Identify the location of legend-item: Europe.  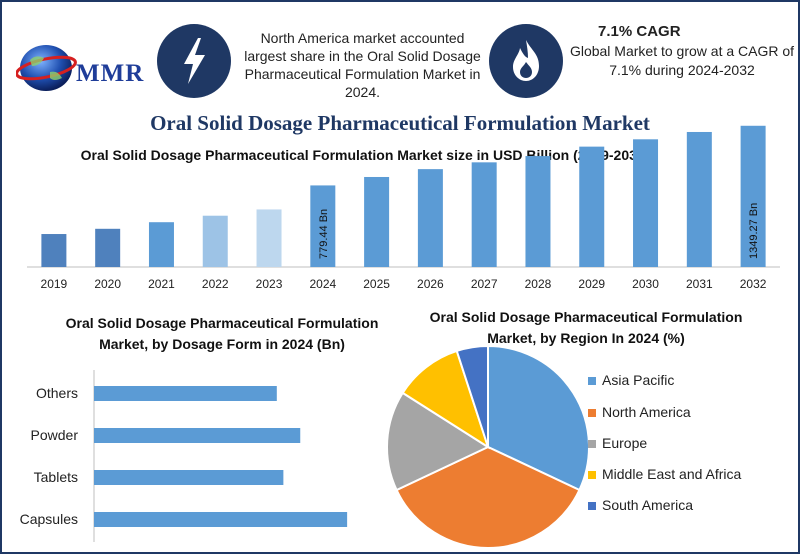
(618, 443).